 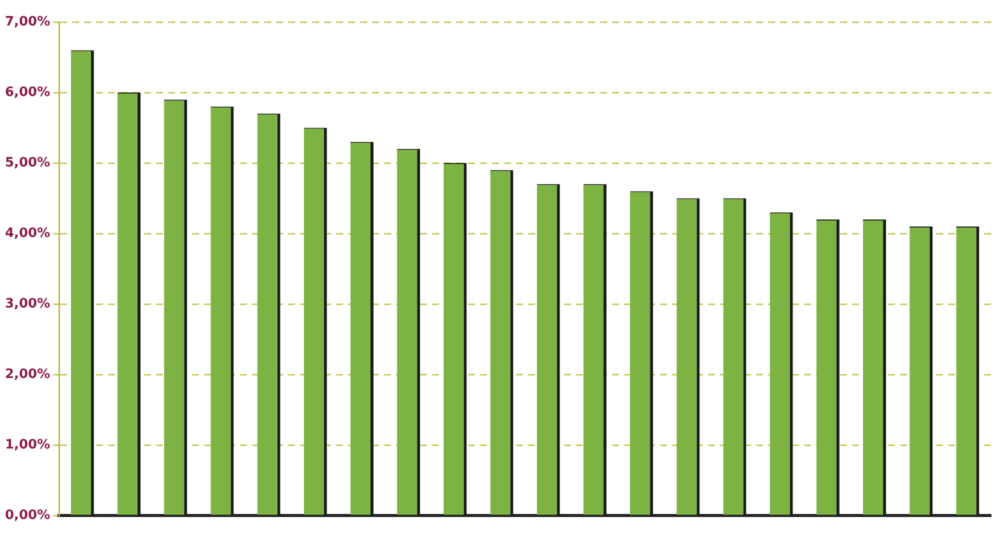 I want to click on y-tick-label: 6,00%, so click(x=27, y=92).